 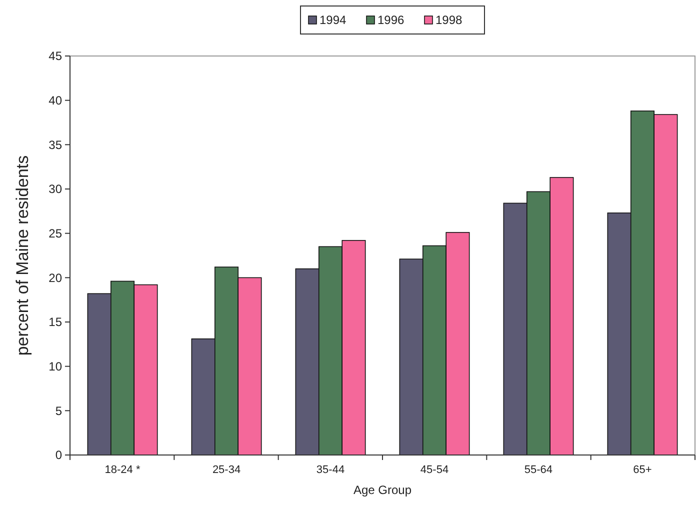 What do you see at coordinates (642, 470) in the screenshot?
I see `x-tick-label: 65+` at bounding box center [642, 470].